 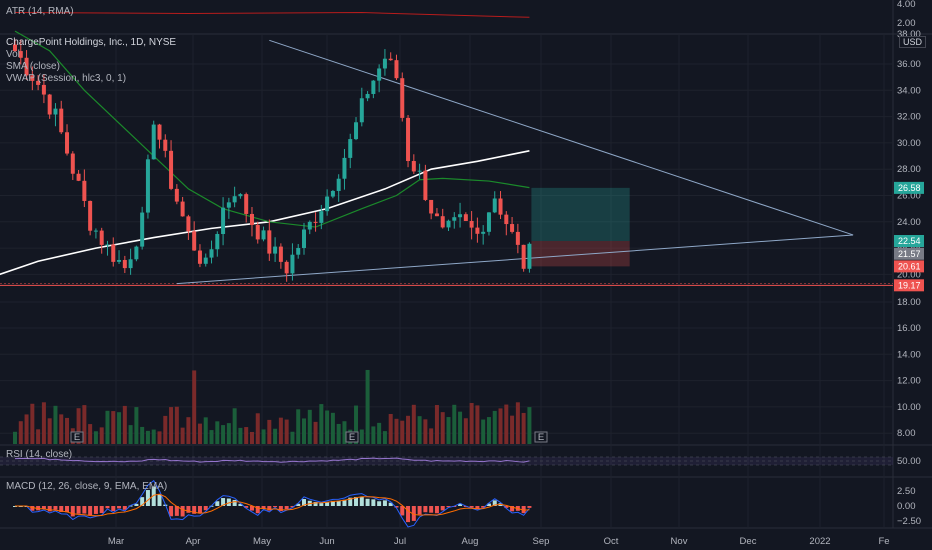 What do you see at coordinates (352, 437) in the screenshot?
I see `earnings-letter: E` at bounding box center [352, 437].